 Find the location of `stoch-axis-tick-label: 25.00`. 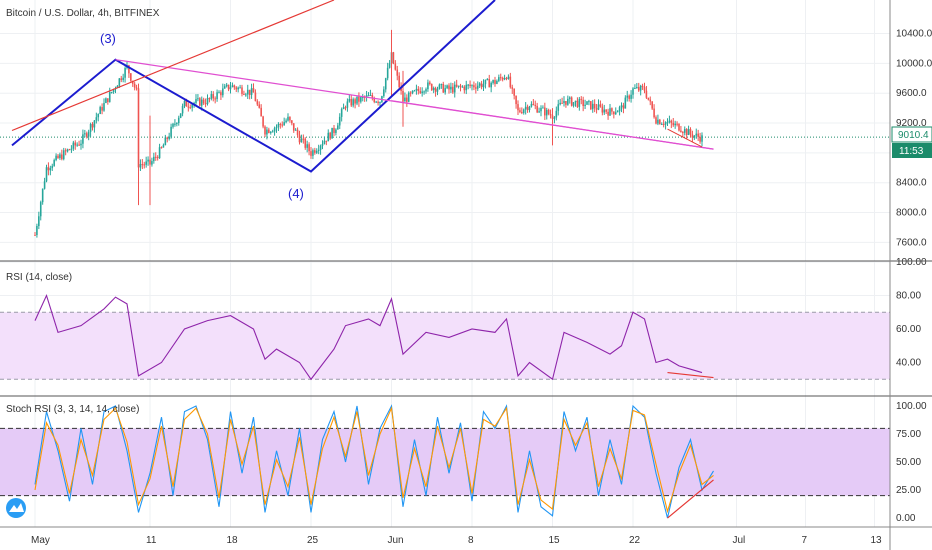

stoch-axis-tick-label: 25.00 is located at coordinates (908, 490).